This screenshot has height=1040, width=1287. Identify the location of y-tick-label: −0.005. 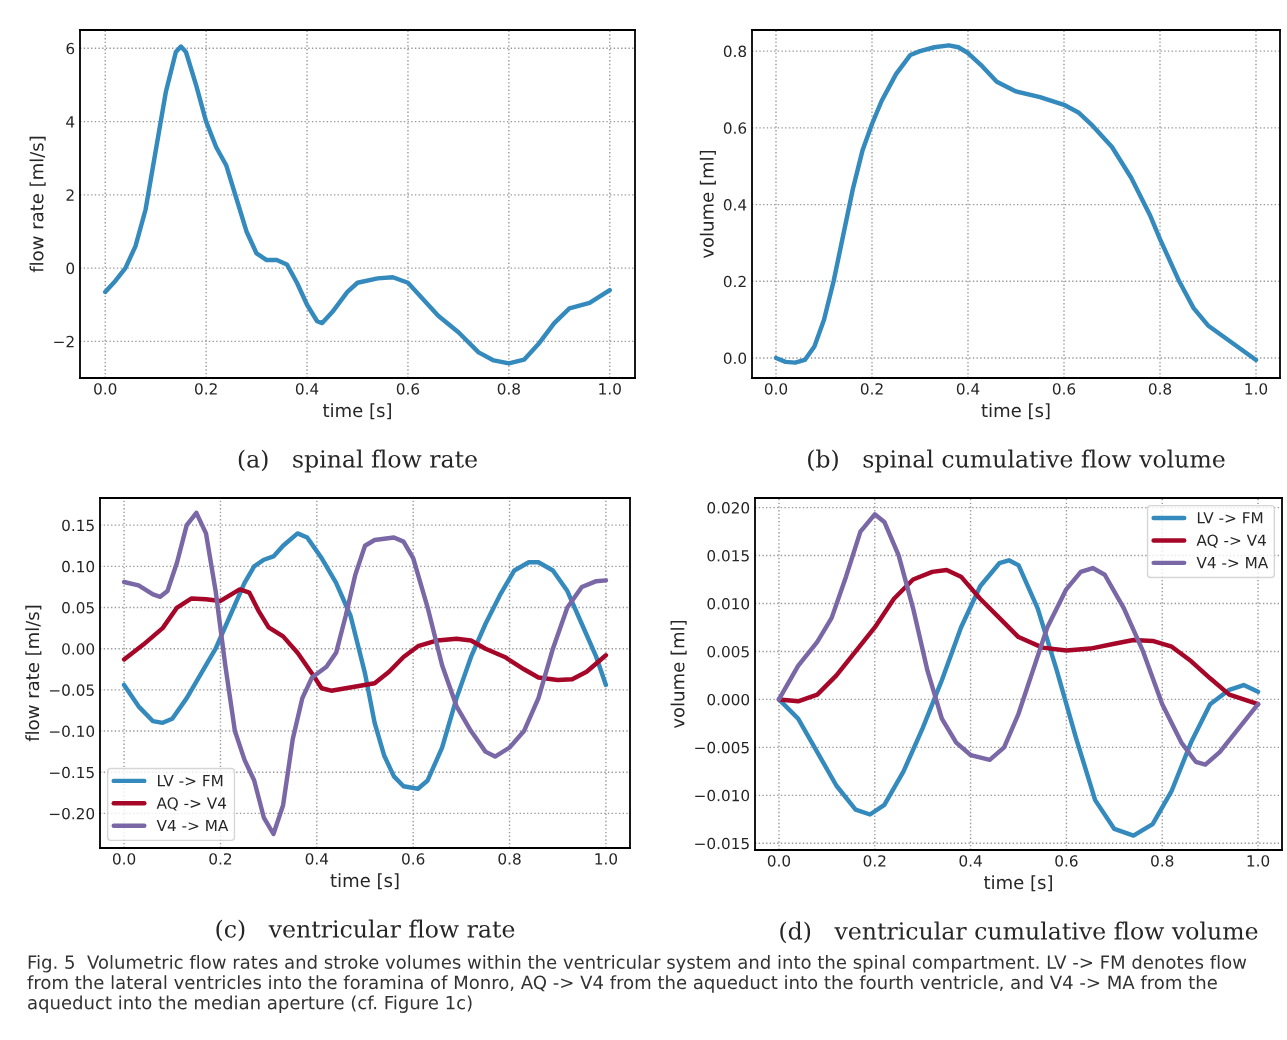
(722, 747).